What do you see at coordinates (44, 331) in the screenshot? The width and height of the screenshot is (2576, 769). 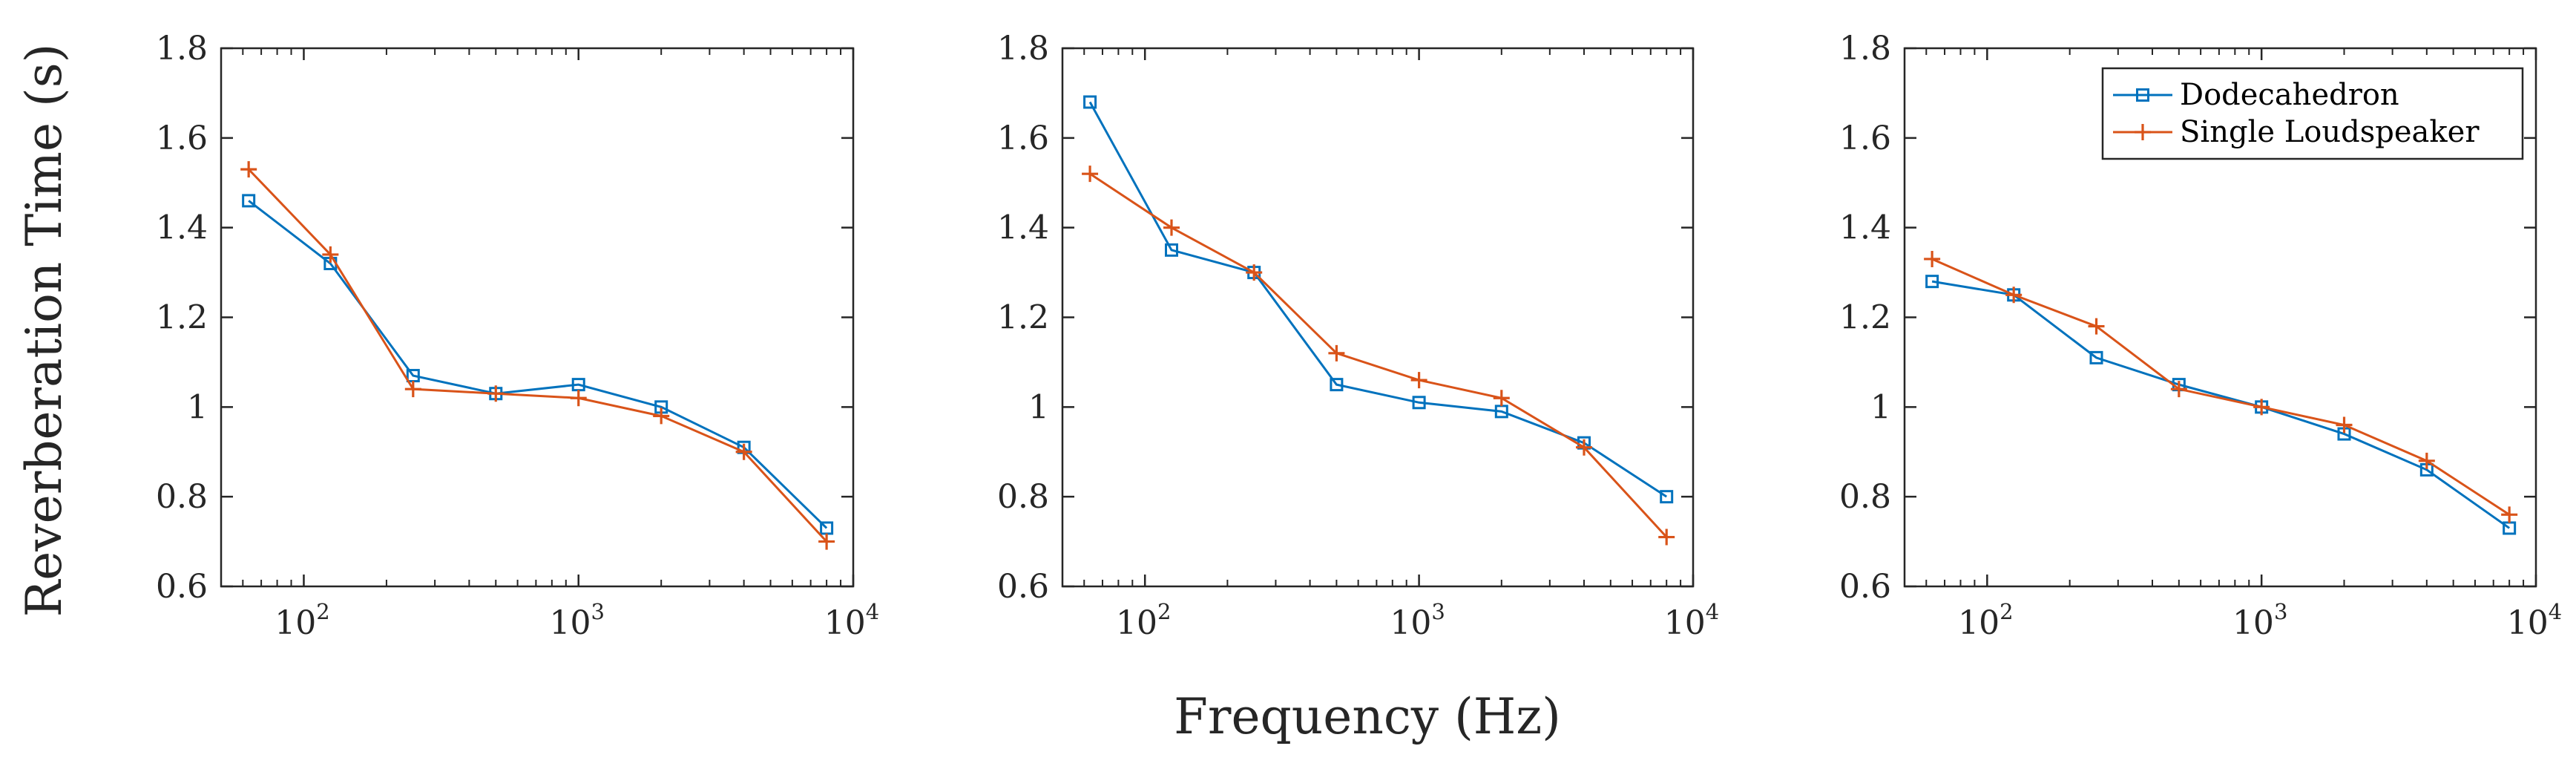 I see `y-axis-title: Reverberation Time (s)` at bounding box center [44, 331].